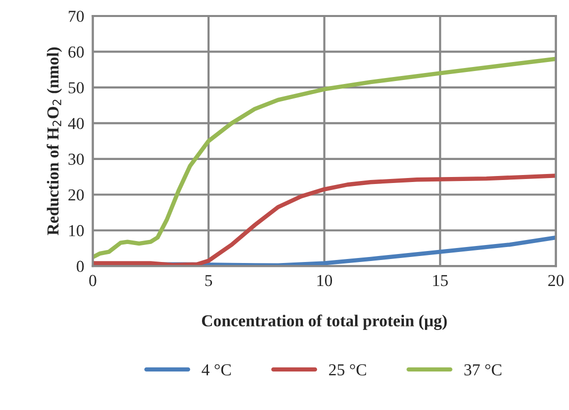 The image size is (569, 410). I want to click on y-tick-label: 20, so click(76, 195).